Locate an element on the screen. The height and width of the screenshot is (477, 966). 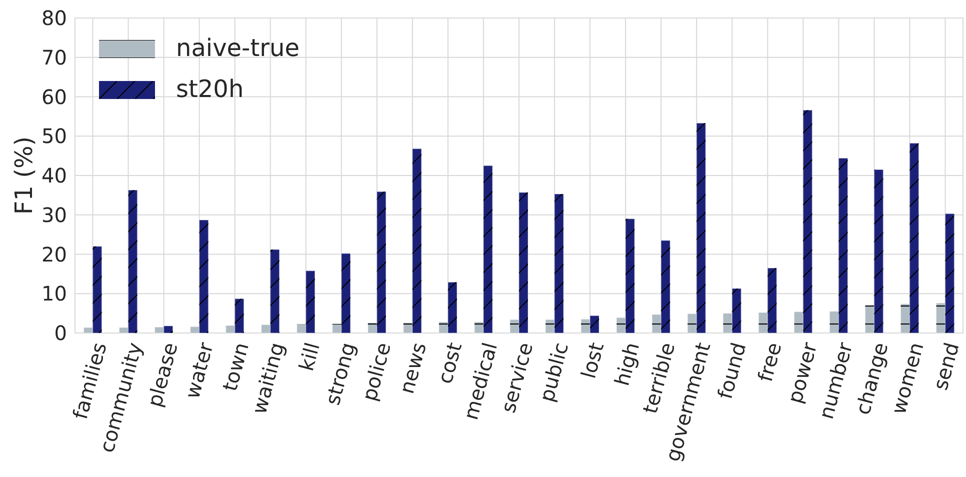
y-tick-label: 60 is located at coordinates (54, 96).